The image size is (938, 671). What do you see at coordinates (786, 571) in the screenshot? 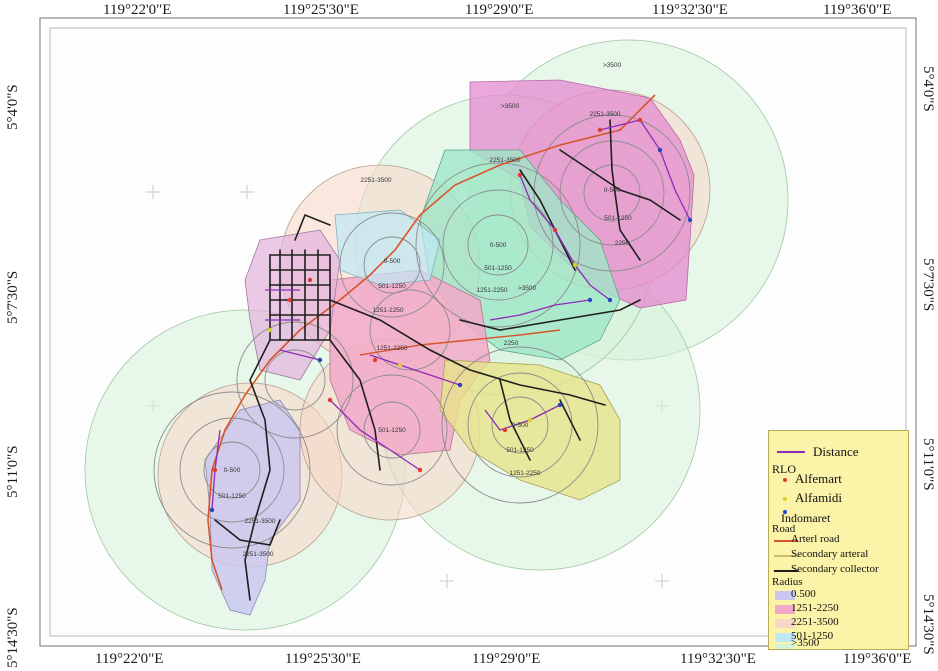
I see `secondary-collector-swatch` at bounding box center [786, 571].